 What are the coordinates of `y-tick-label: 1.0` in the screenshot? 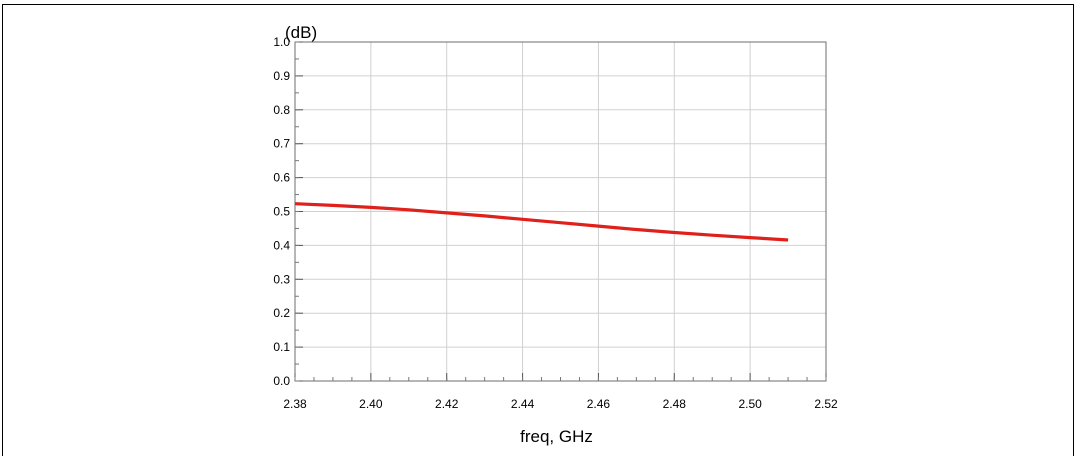 It's located at (281, 42).